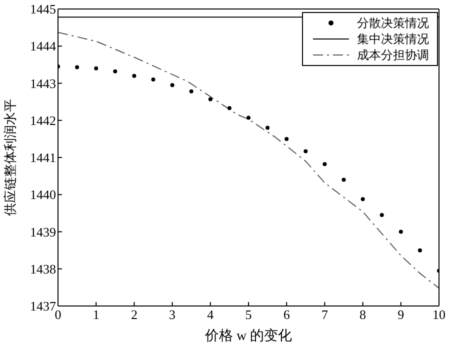  I want to click on y-tick-label: 1439, so click(43, 232).